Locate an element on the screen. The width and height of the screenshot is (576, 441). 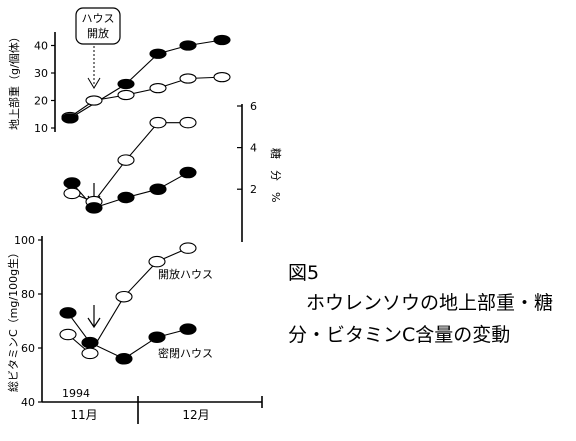
sugar-tick-label: 4 is located at coordinates (253, 148).